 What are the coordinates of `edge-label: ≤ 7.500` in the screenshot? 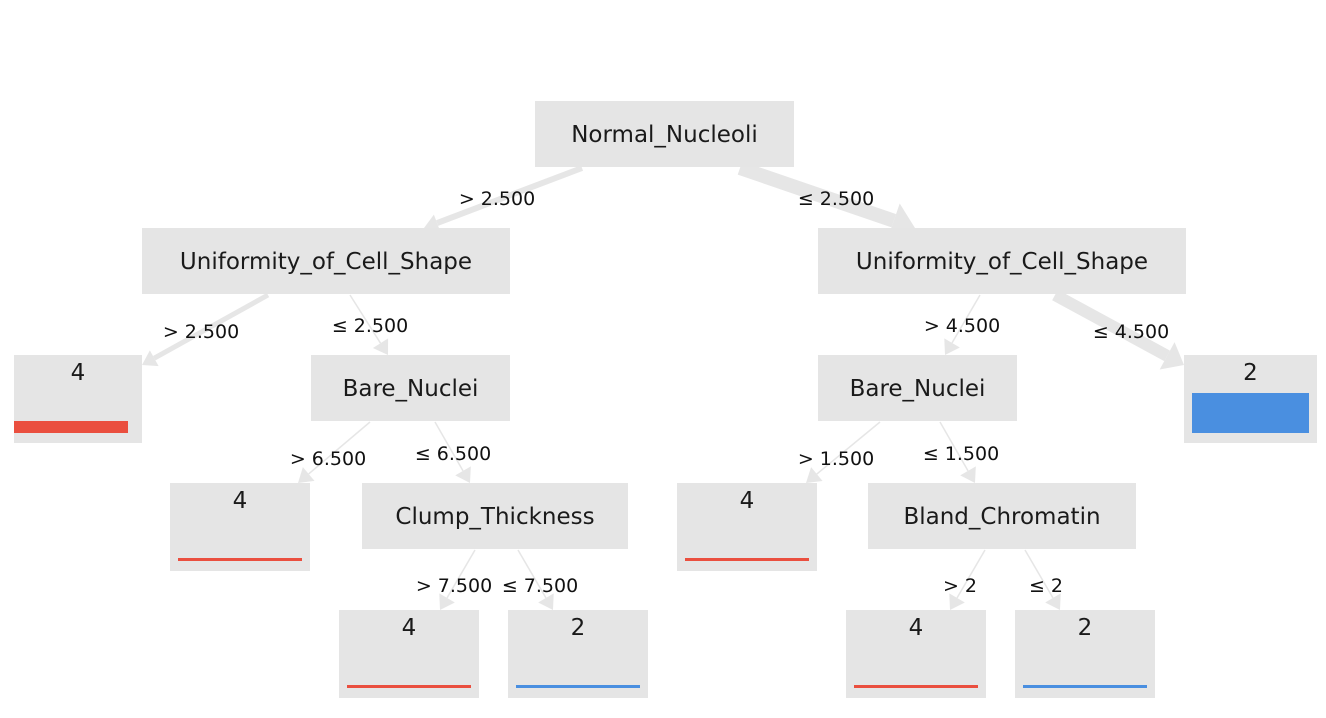 It's located at (540, 586).